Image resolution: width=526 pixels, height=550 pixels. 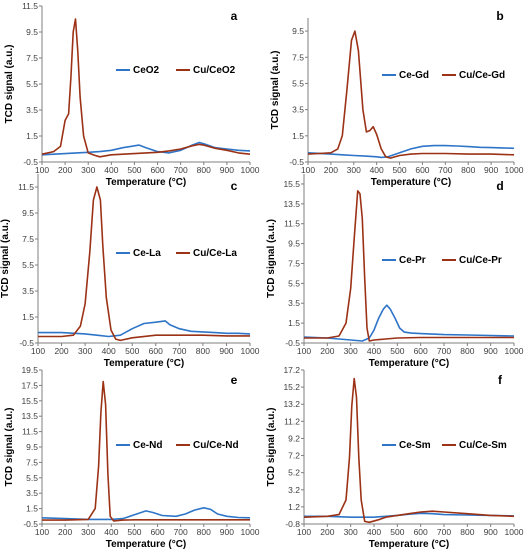 I want to click on panel-label: d, so click(x=499, y=186).